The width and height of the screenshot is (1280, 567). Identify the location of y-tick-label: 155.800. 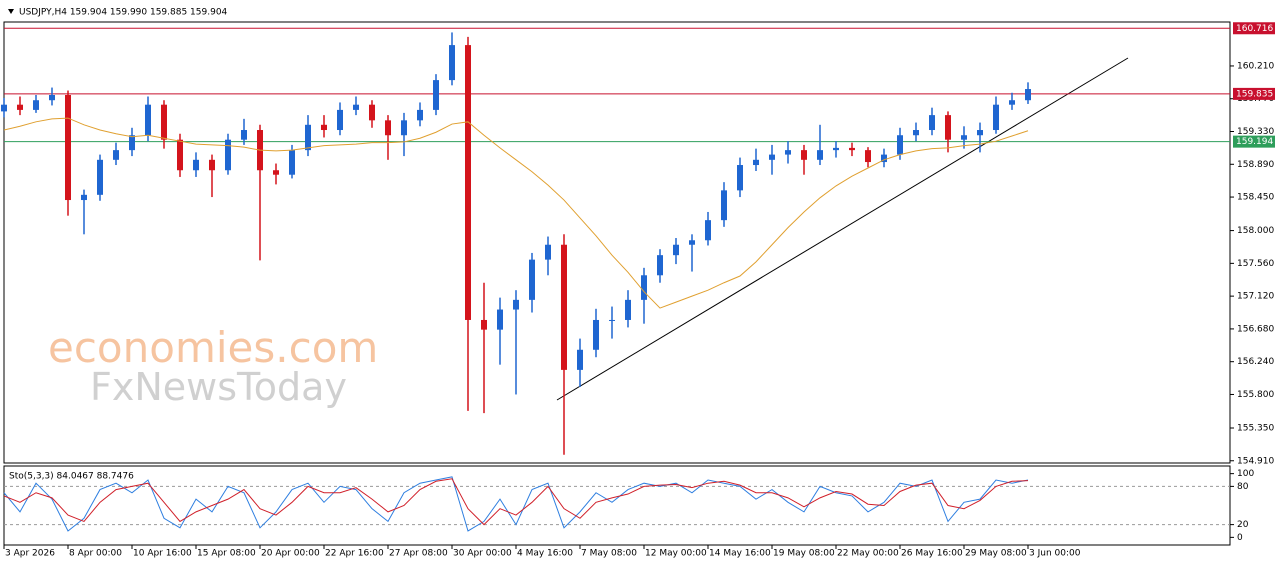
(1255, 395).